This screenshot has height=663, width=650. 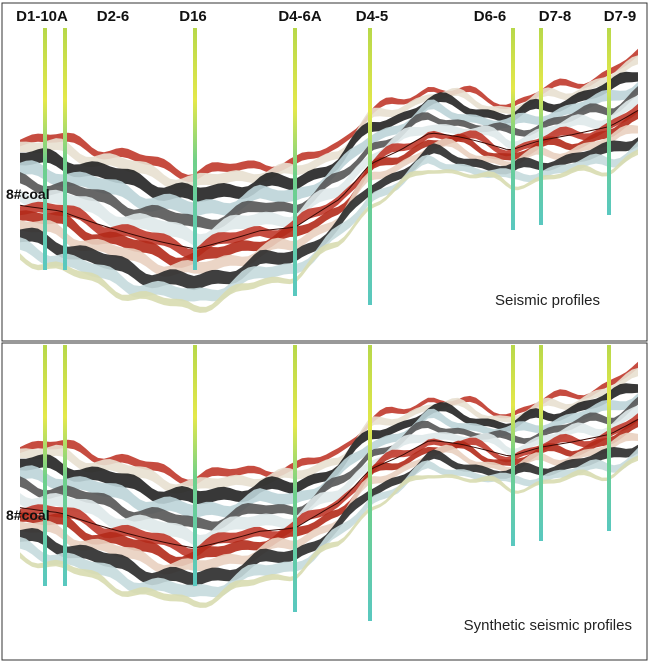 I want to click on well-label: D4-5, so click(x=372, y=16).